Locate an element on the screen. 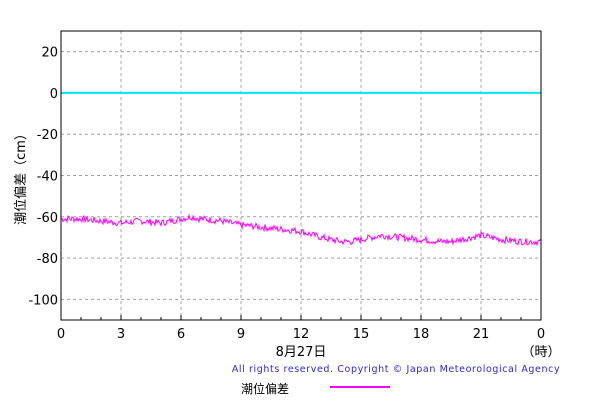 Image resolution: width=600 pixels, height=400 pixels. x-tick-label: 6 is located at coordinates (181, 334).